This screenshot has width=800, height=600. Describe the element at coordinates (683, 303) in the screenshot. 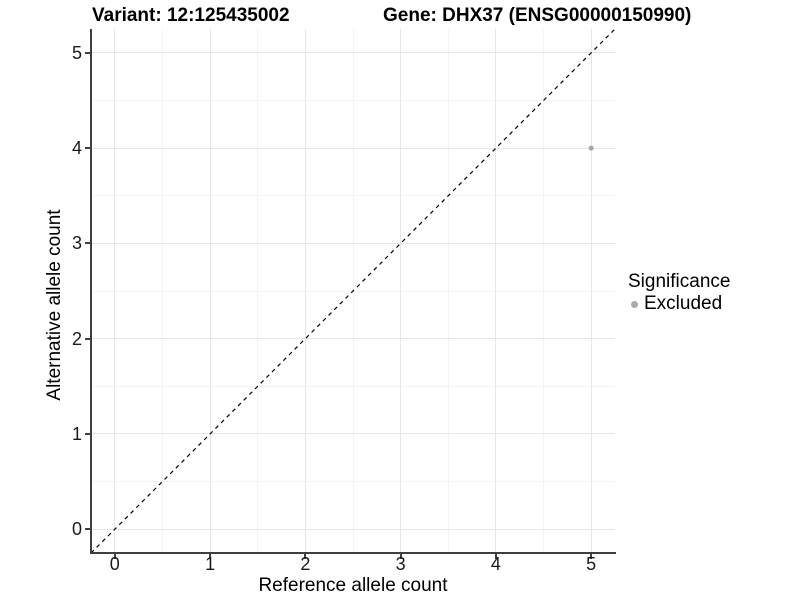

I see `legend-item-label: Excluded` at that location.